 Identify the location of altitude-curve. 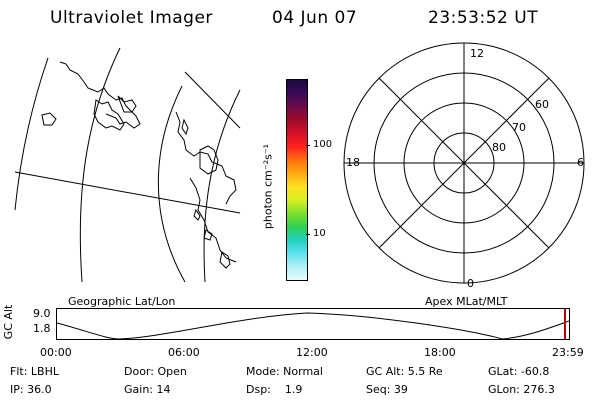
(313, 324).